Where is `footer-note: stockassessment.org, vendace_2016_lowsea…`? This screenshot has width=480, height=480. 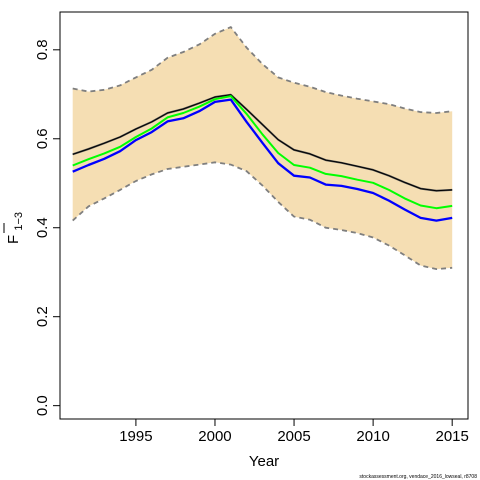
footer-note: stockassessment.org, vendace_2016_lowsea… is located at coordinates (418, 477).